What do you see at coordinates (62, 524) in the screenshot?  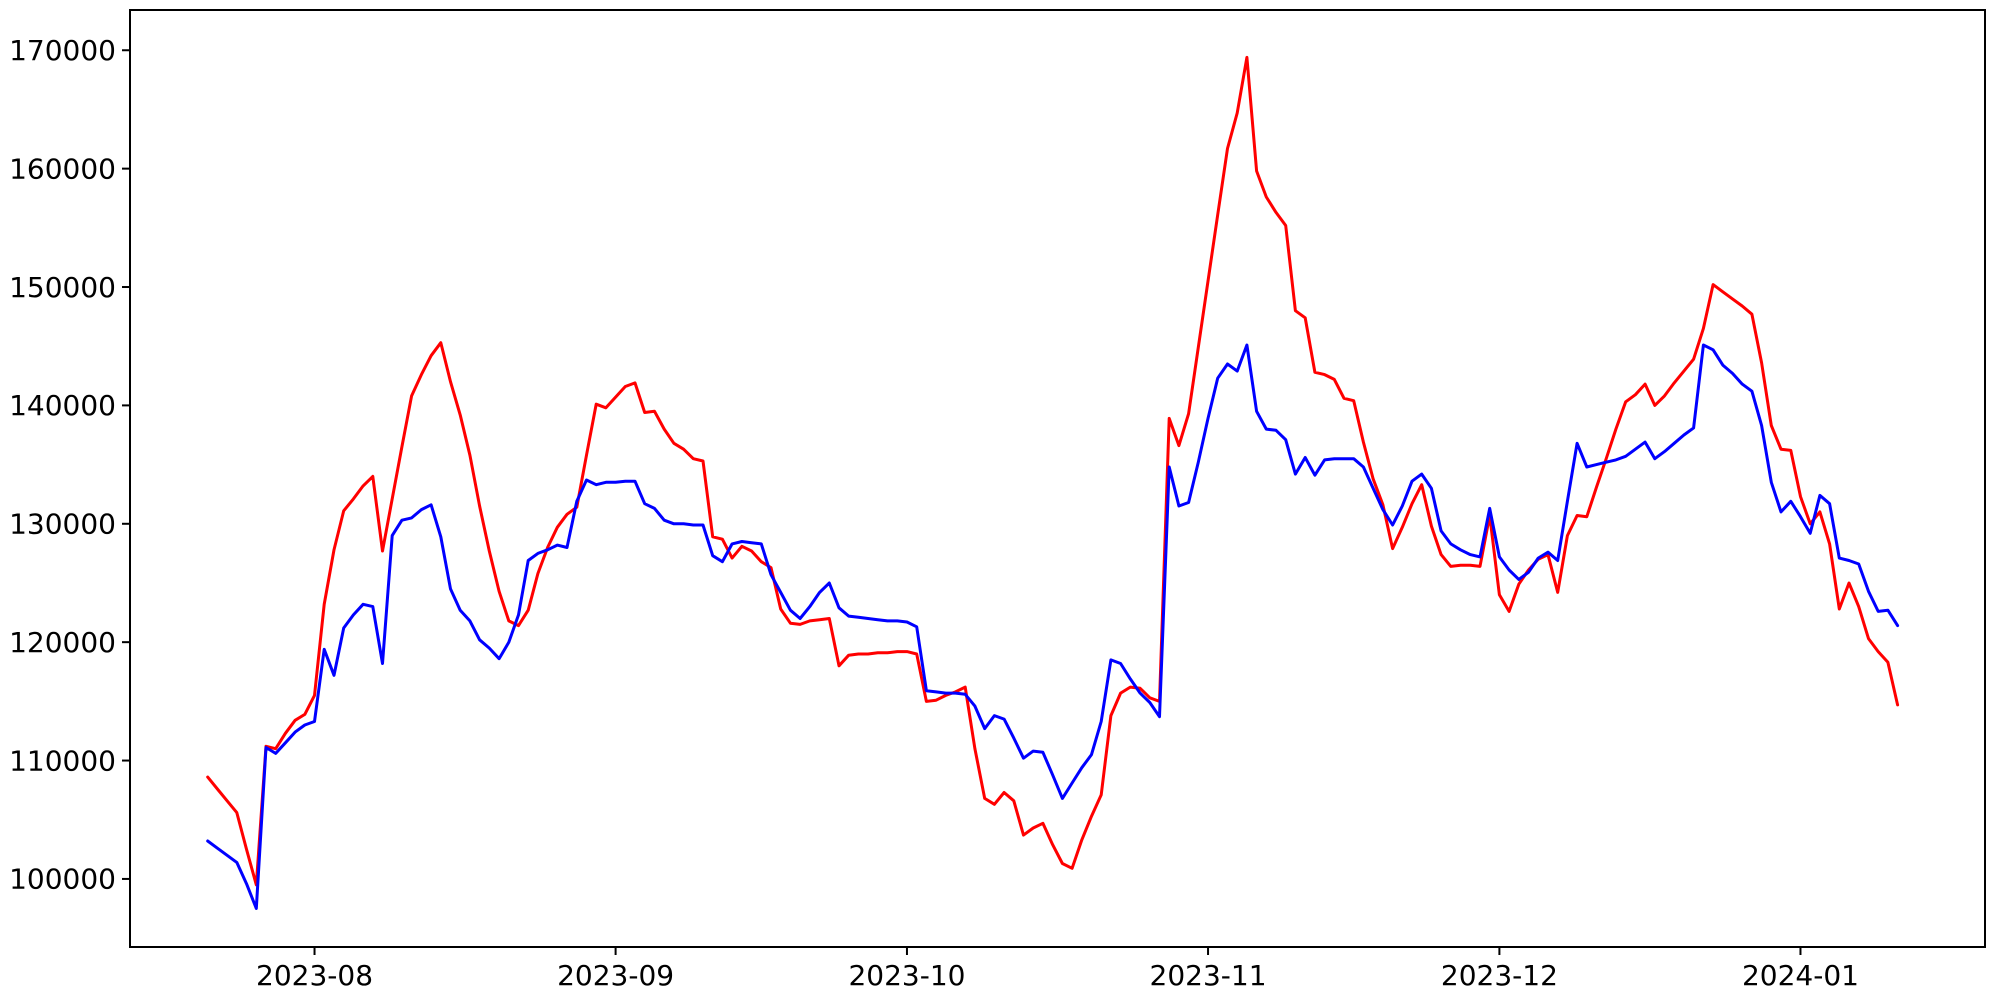 I see `y-tick-label: 130000` at bounding box center [62, 524].